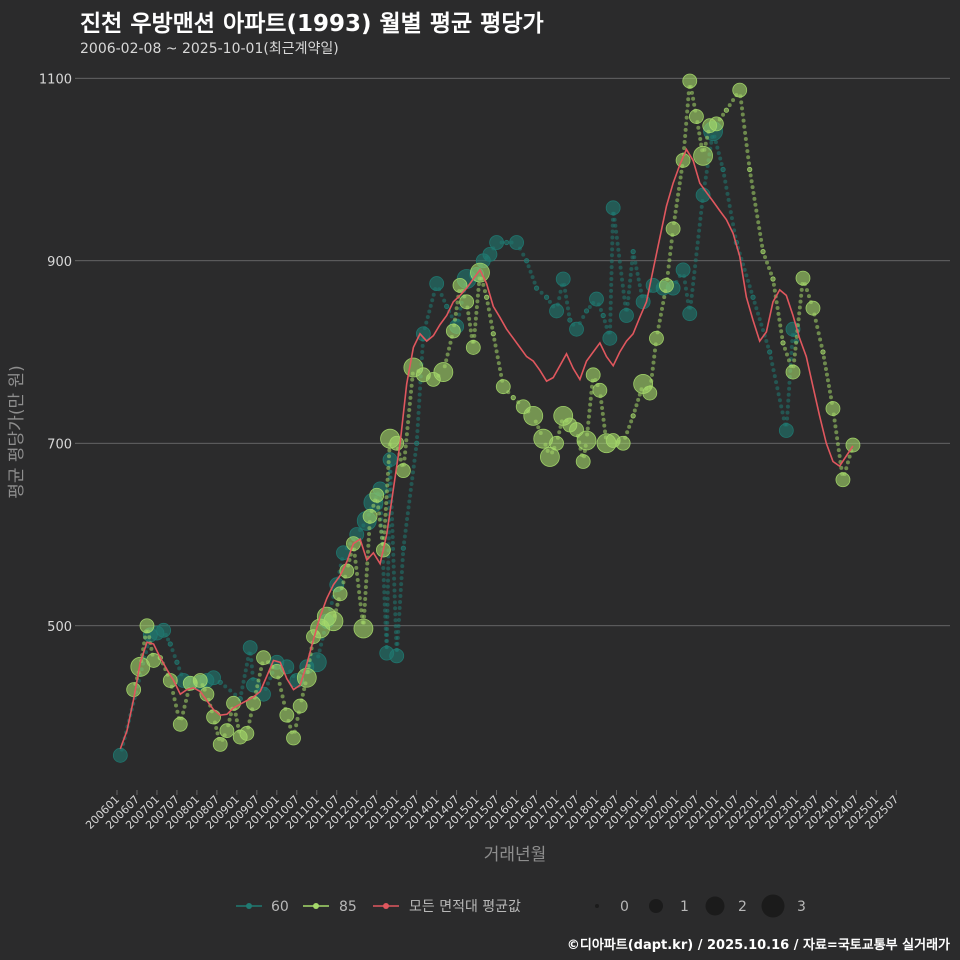  I want to click on legend: 60 85 모든 면적대 평균값 0 1 2, so click(521, 906).